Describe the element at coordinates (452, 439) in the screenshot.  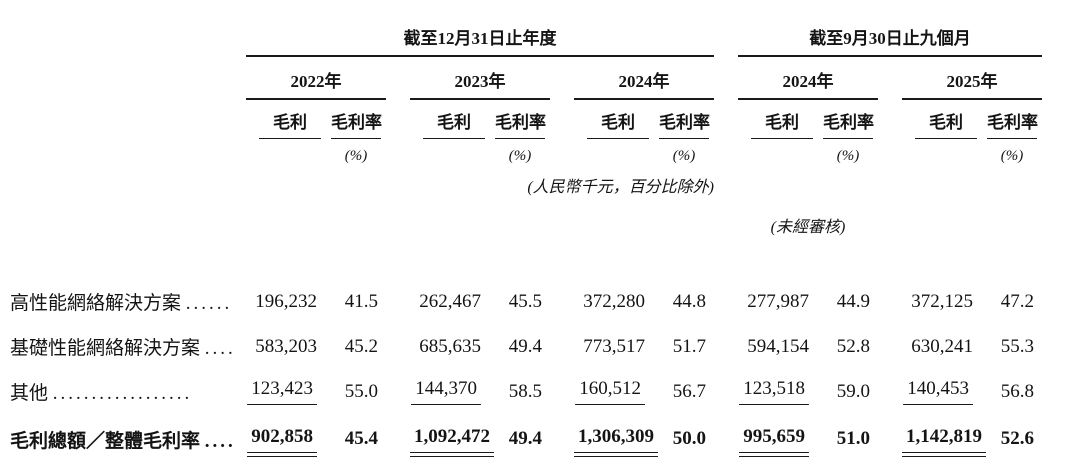
I see `total-gross-profit-cell: 1,092,472` at that location.